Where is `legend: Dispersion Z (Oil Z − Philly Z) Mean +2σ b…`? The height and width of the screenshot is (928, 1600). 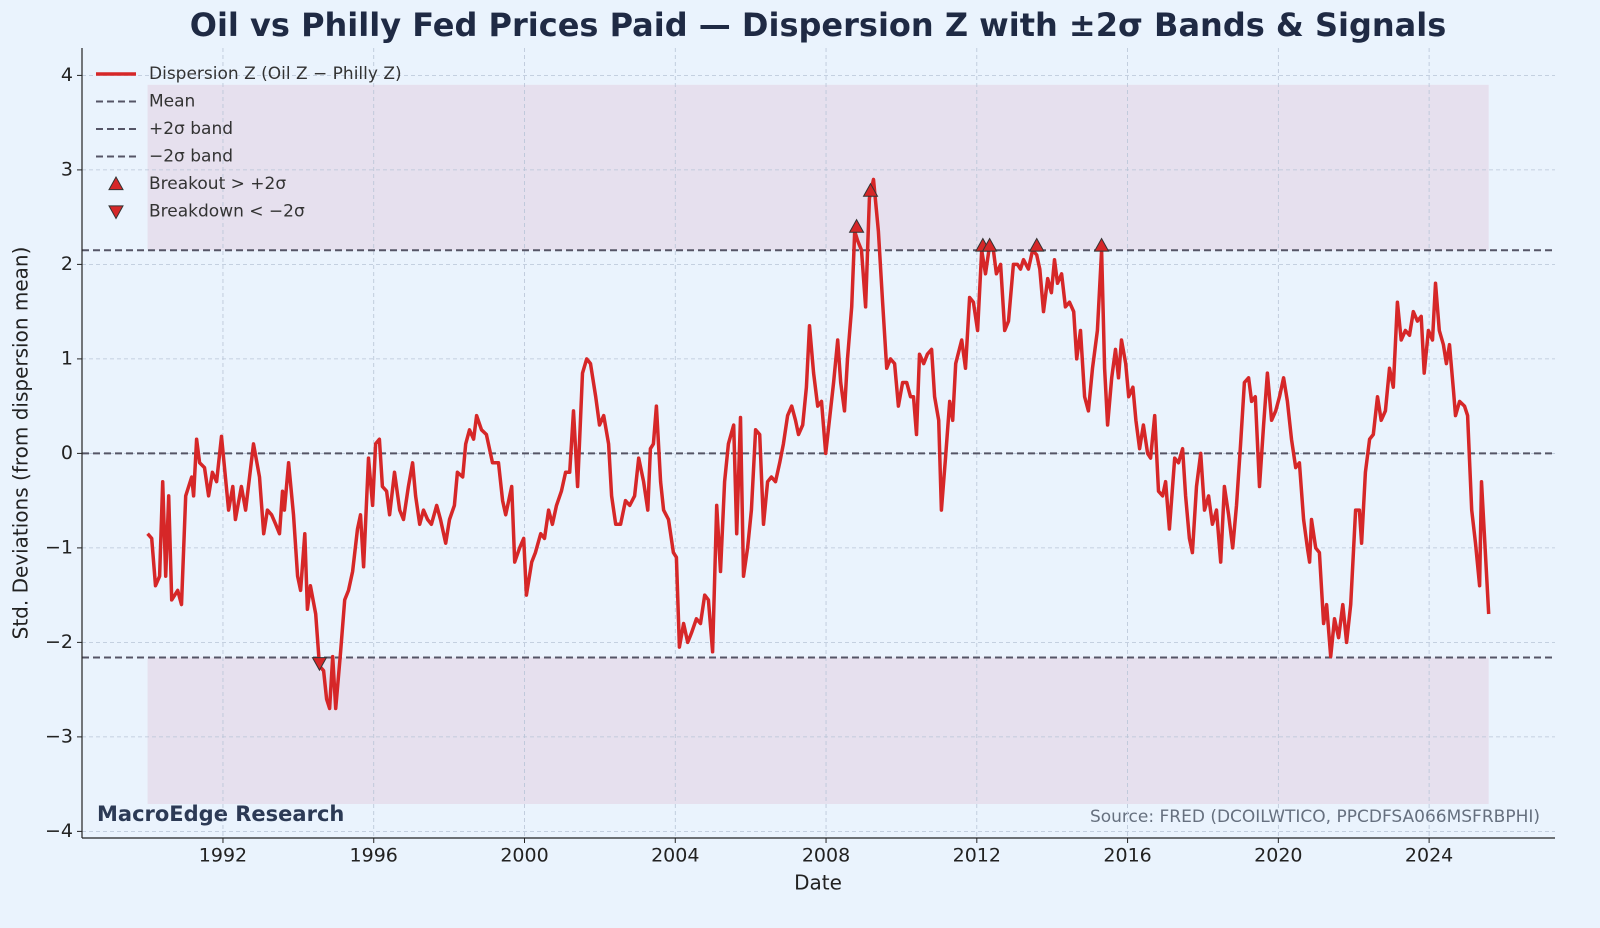
legend: Dispersion Z (Oil Z − Philly Z) Mean +2σ b… is located at coordinates (249, 143).